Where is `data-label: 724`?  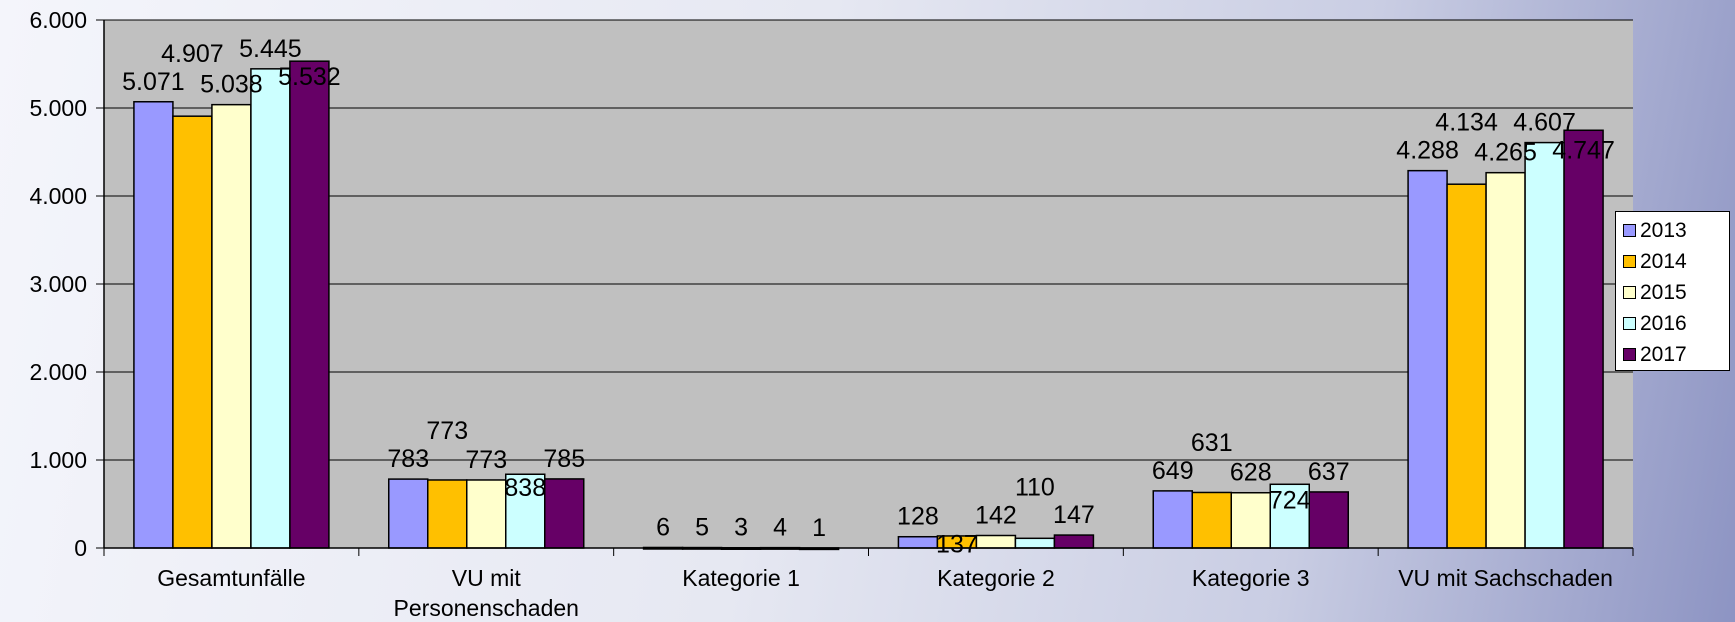
data-label: 724 is located at coordinates (1290, 501).